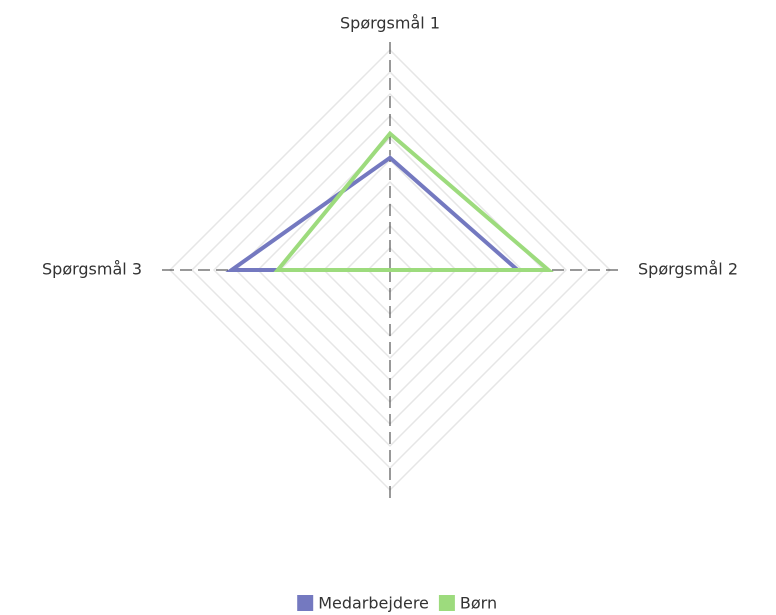  Describe the element at coordinates (373, 603) in the screenshot. I see `legend-label: Medarbejdere` at that location.